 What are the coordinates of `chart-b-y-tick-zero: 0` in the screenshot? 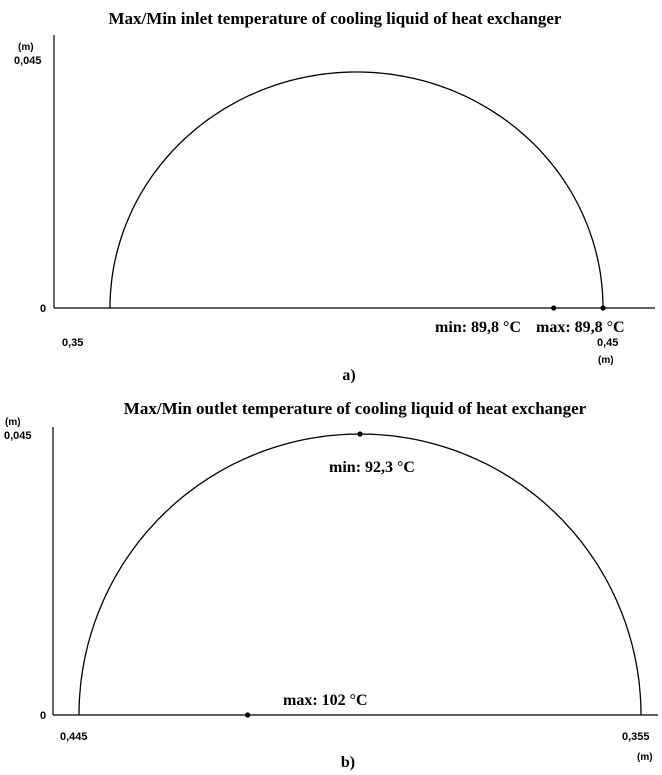 It's located at (43, 716).